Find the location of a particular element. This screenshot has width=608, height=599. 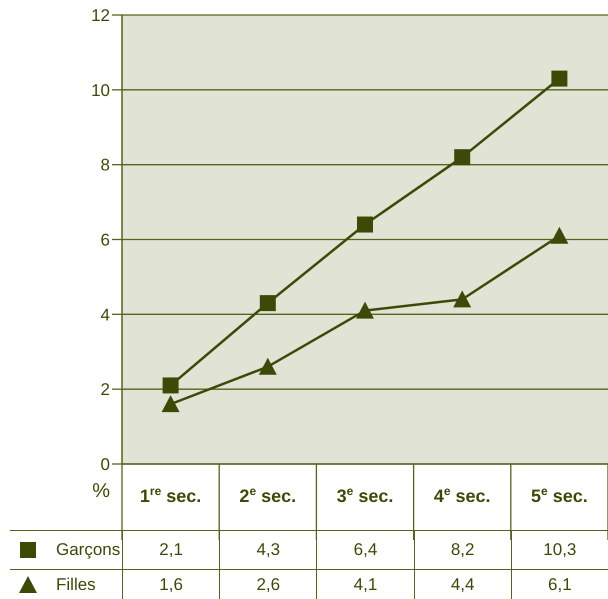

x-tick-label: 3$^{e}$ sec. is located at coordinates (365, 495).